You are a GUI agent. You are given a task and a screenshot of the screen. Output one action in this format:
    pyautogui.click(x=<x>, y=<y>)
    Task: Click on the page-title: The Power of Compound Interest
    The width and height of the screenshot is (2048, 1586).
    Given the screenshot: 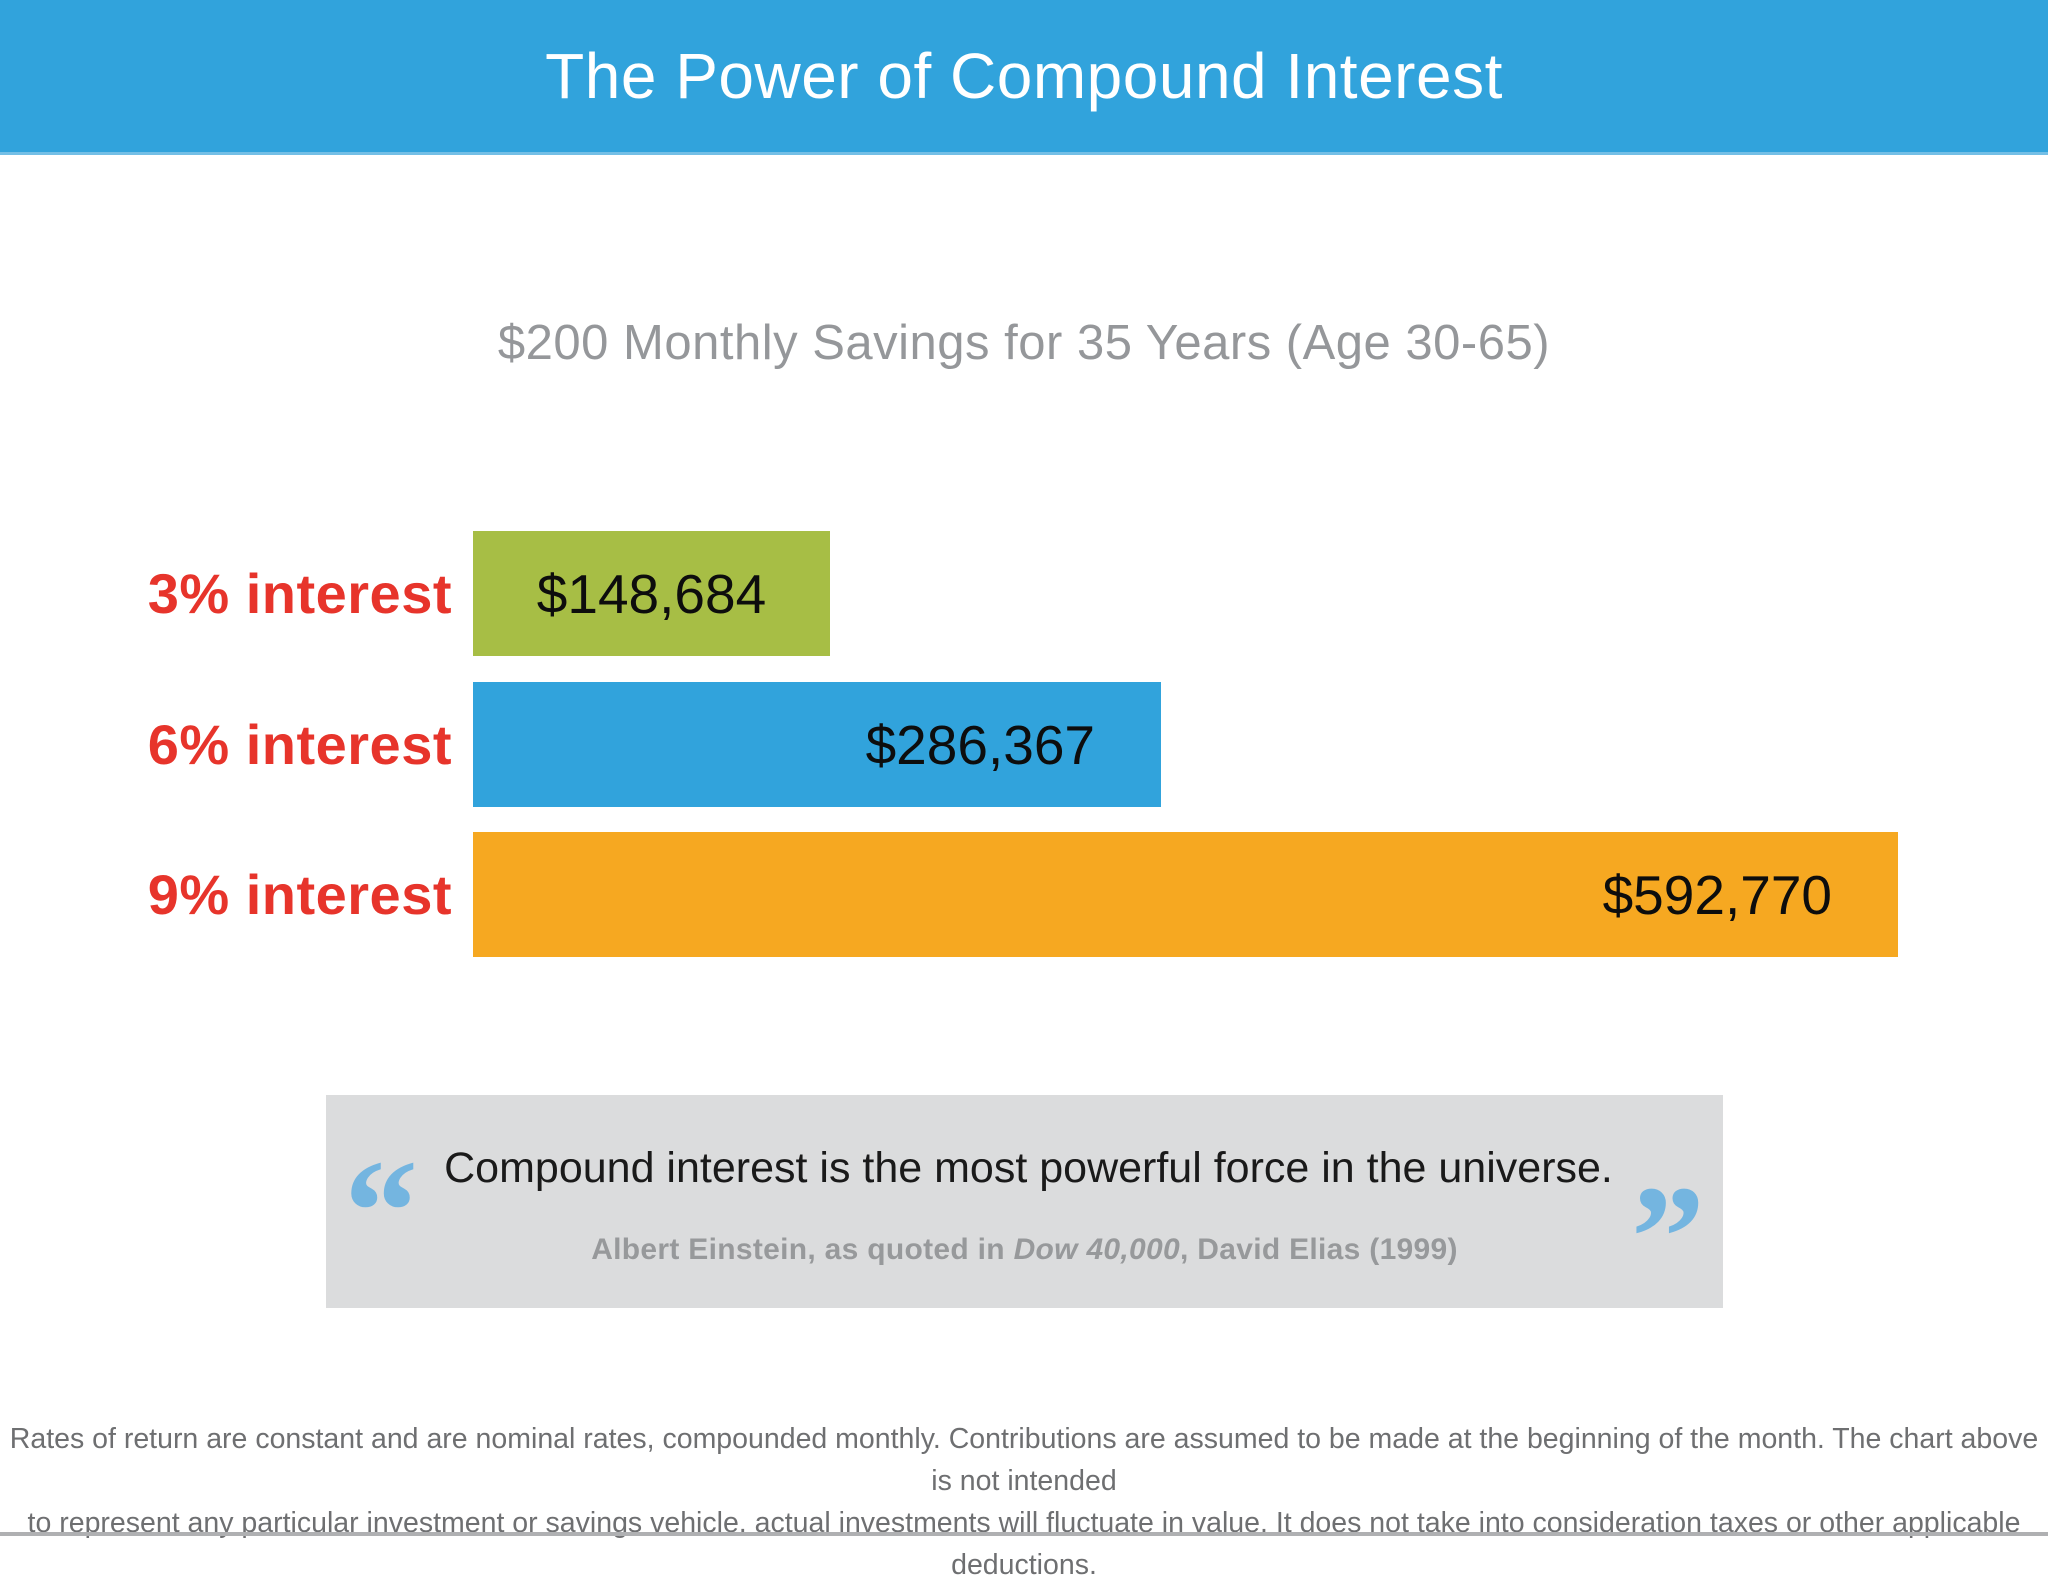 What is the action you would take?
    pyautogui.click(x=1024, y=76)
    